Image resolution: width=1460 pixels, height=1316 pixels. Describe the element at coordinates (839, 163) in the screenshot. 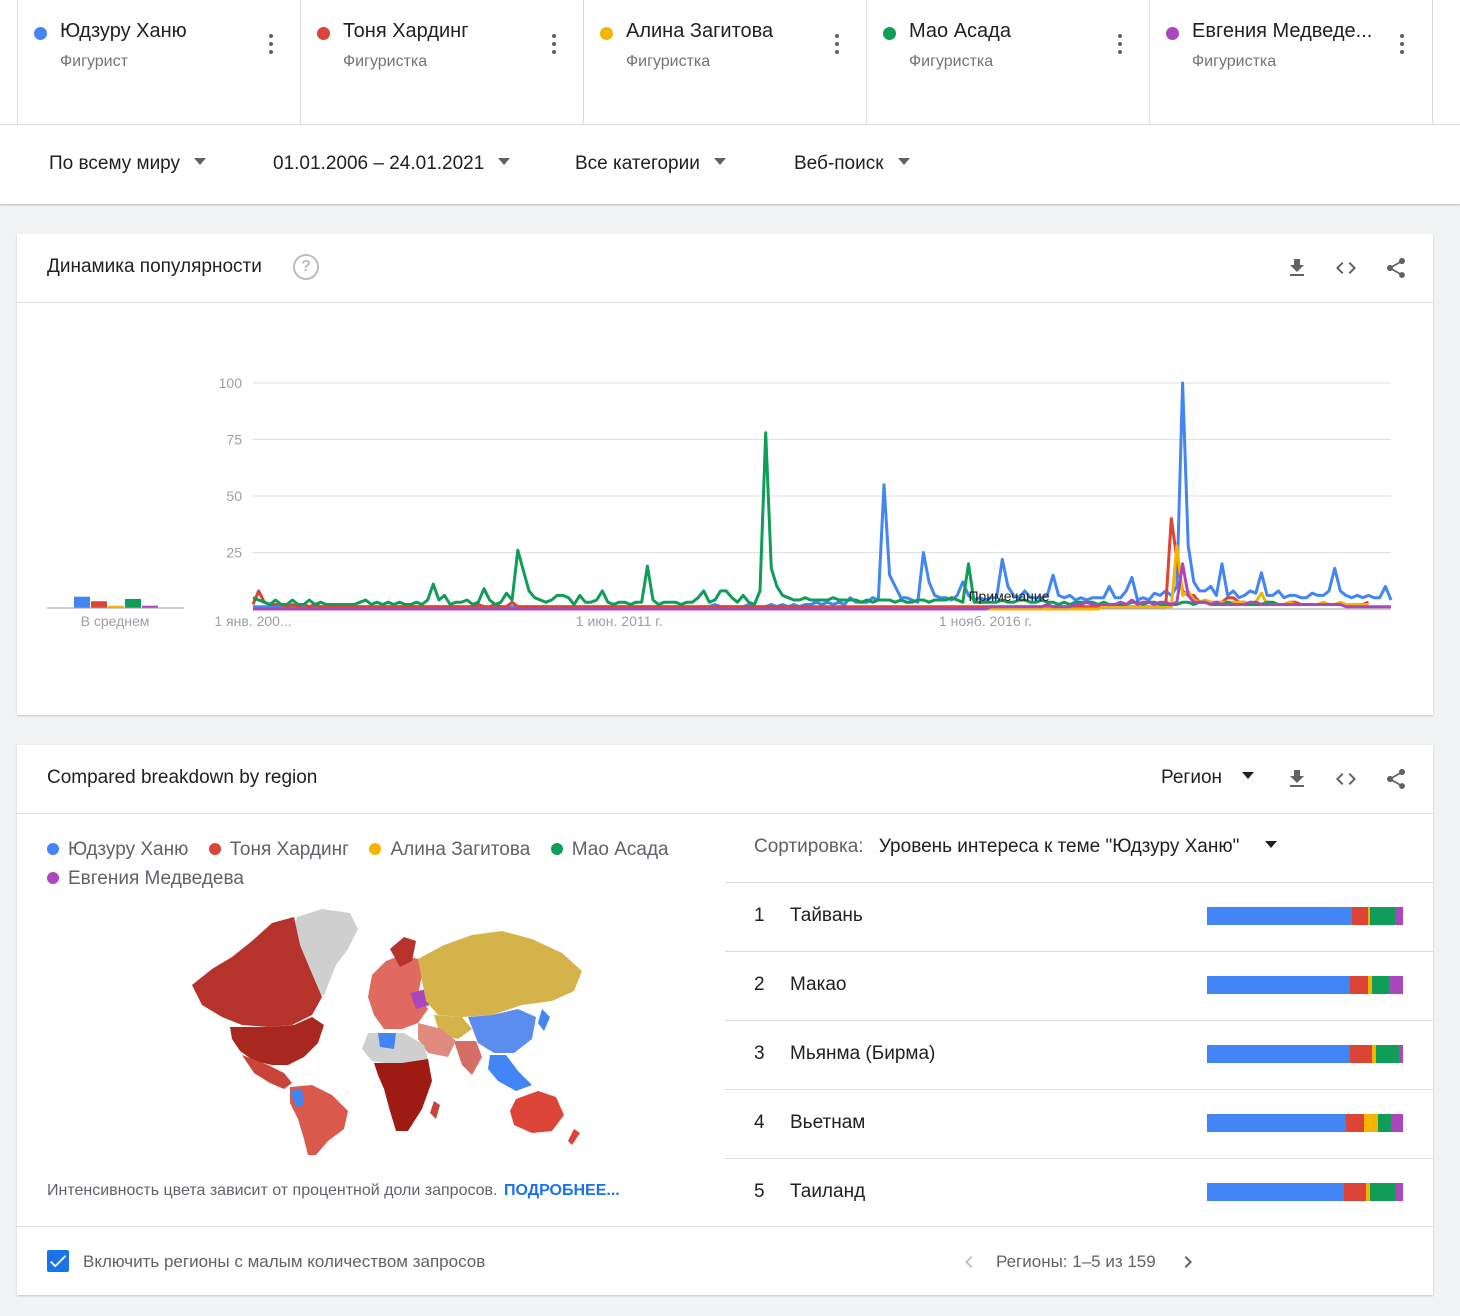

I see `search-type-filter-label: Веб-поиск` at that location.